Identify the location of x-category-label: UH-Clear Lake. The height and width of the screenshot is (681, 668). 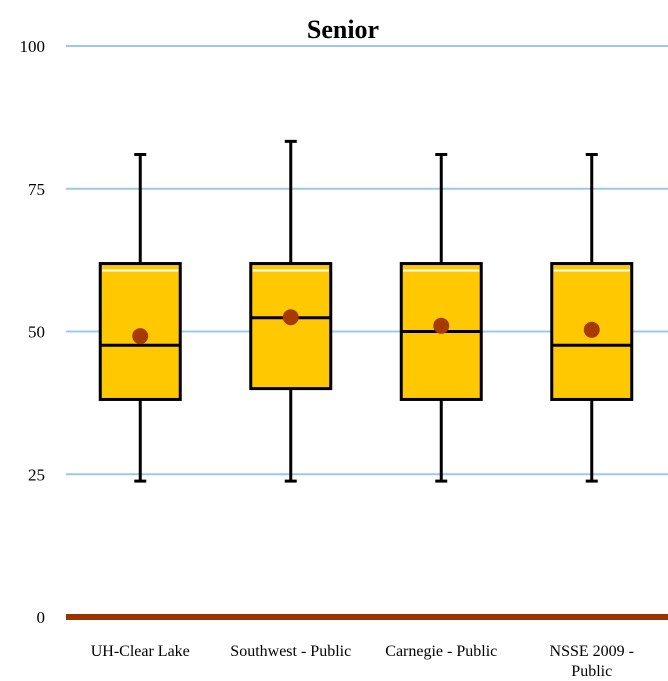
(140, 651).